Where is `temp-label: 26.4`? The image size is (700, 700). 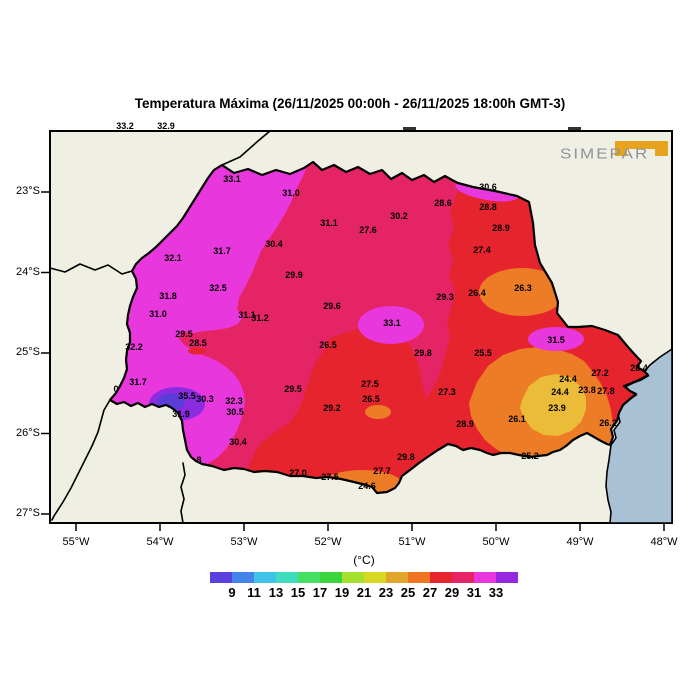
temp-label: 26.4 is located at coordinates (477, 293).